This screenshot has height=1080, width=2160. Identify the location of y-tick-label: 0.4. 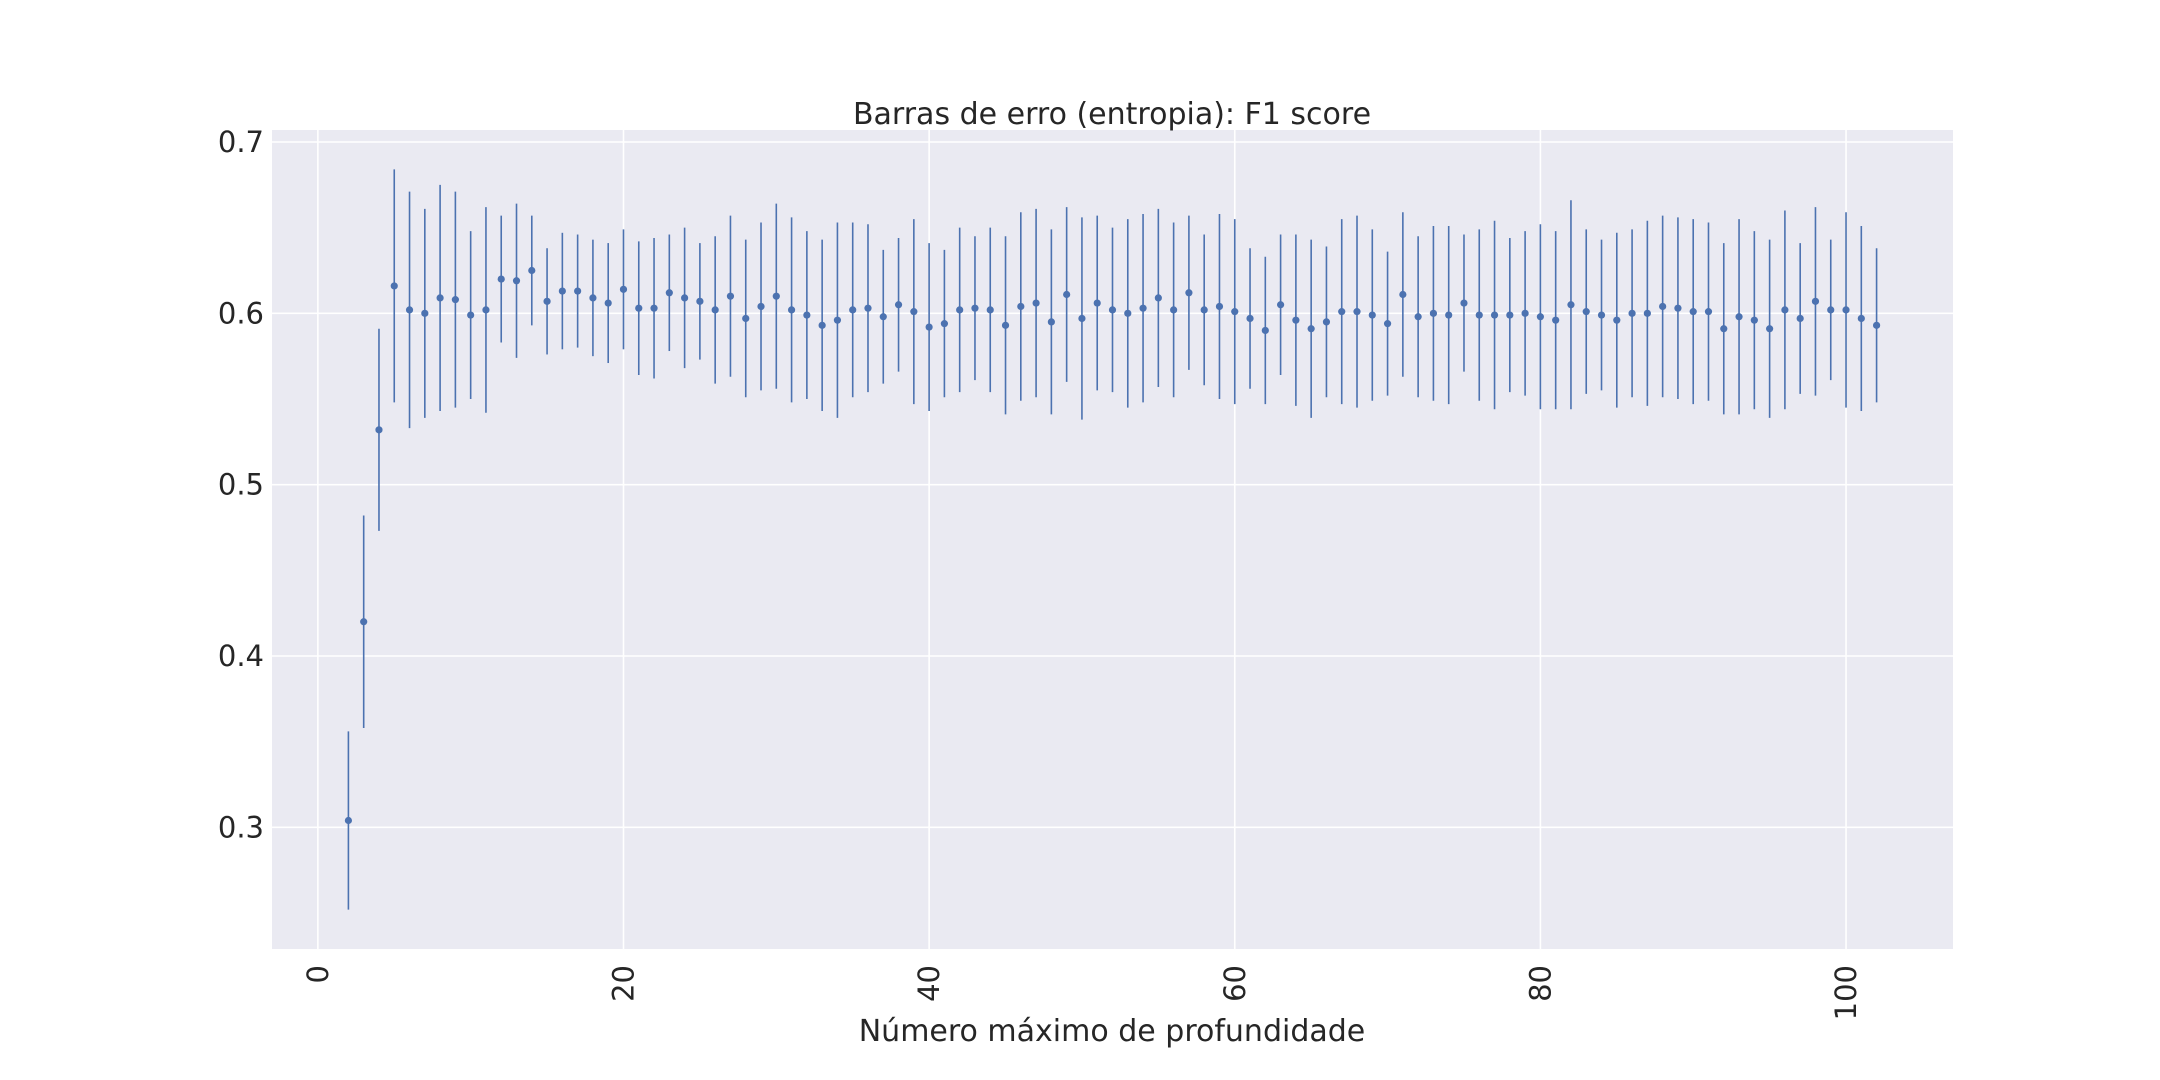
(241, 656).